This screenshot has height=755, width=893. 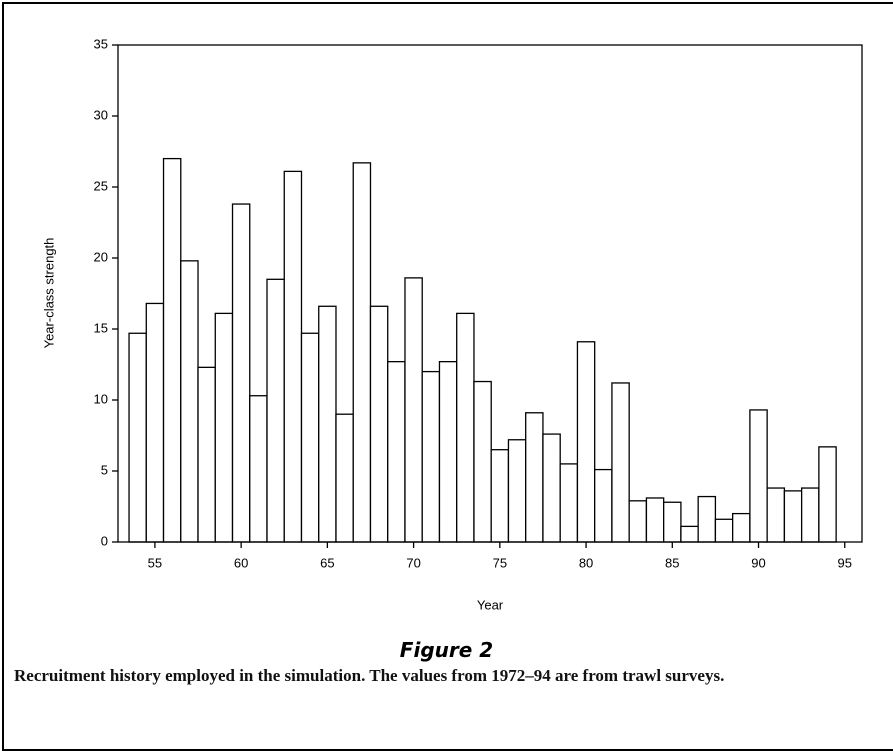 I want to click on x-axis-label: Year, so click(x=490, y=604).